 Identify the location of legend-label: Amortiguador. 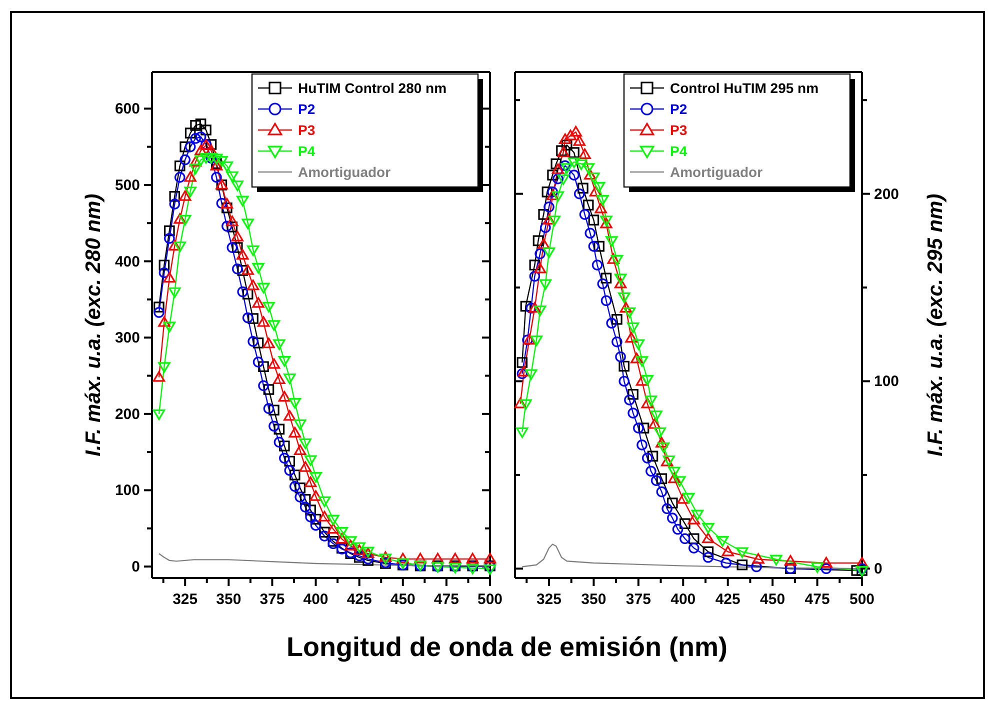
(717, 172).